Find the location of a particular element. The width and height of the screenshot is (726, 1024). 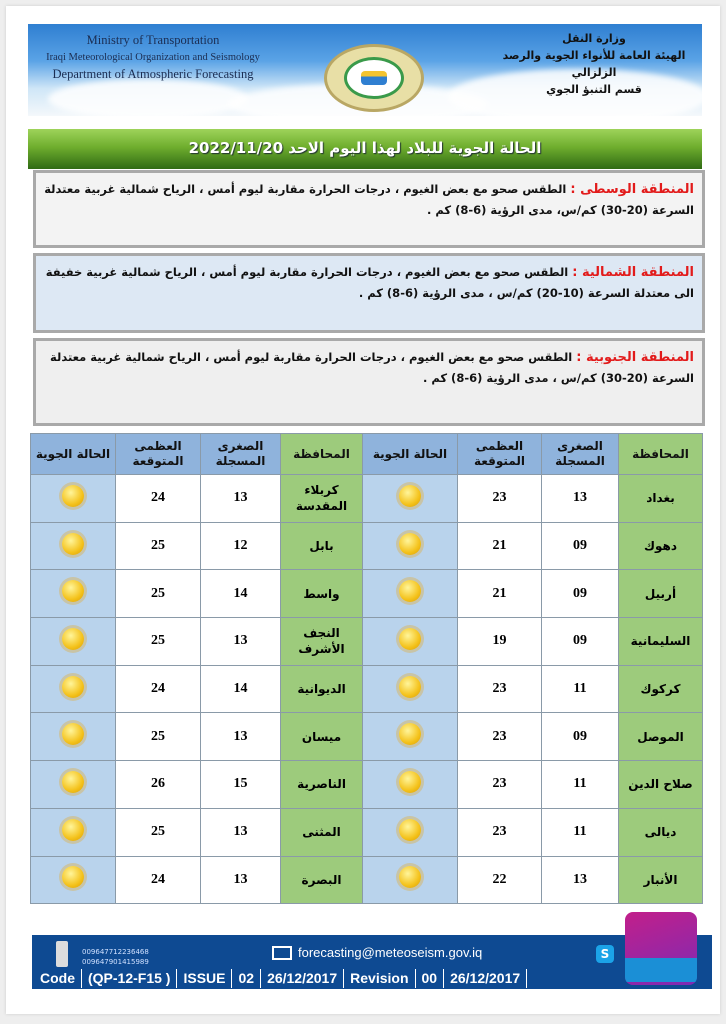

email-contact: forecasting@meteoseism.gov.iq is located at coordinates (377, 952).